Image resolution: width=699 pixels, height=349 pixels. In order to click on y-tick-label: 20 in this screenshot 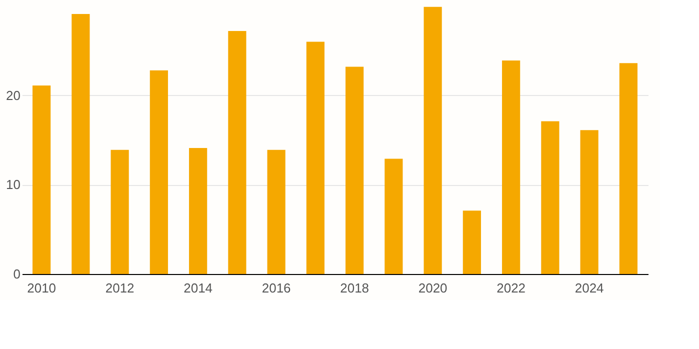, I will do `click(13, 95)`.